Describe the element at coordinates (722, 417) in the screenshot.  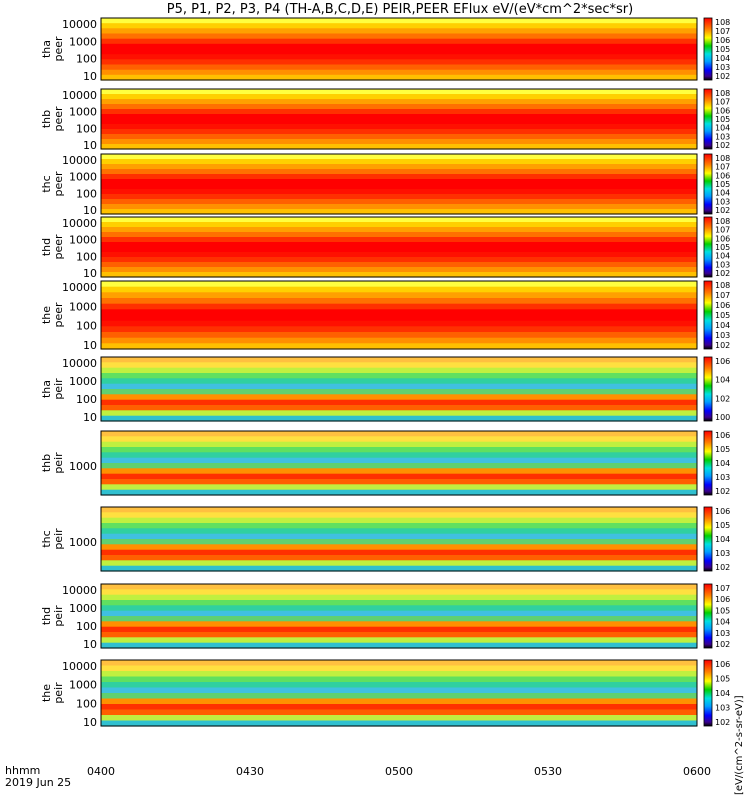
I see `colorbar-tick-label: 100` at that location.